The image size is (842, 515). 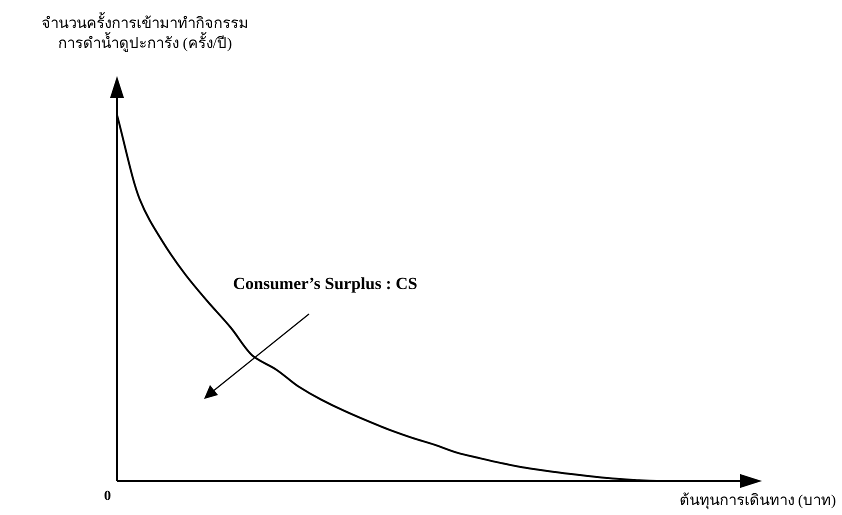 I want to click on text: 0, so click(x=107, y=496).